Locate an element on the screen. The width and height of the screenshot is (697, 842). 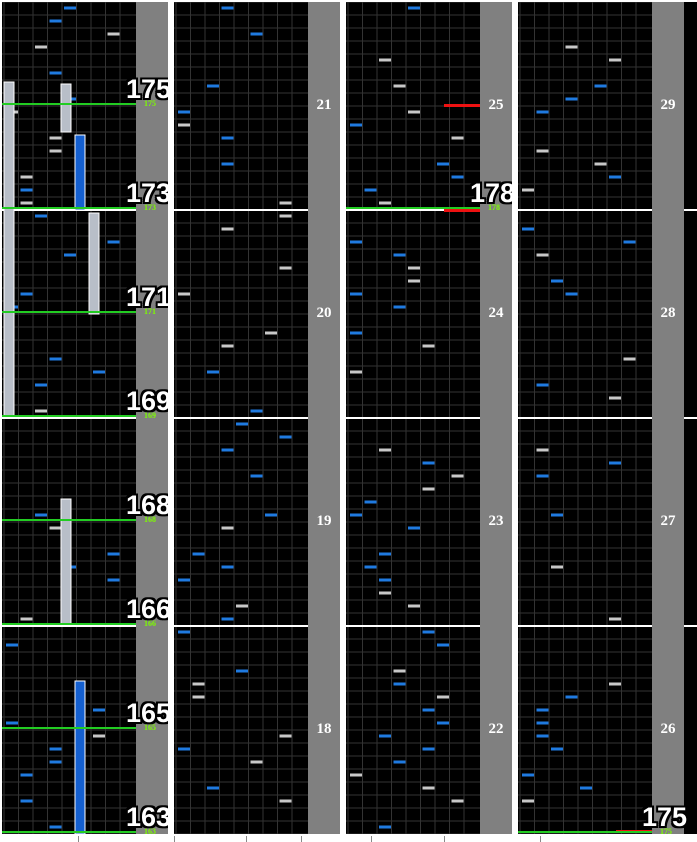
bpm-small-label: 169 is located at coordinates (150, 415).